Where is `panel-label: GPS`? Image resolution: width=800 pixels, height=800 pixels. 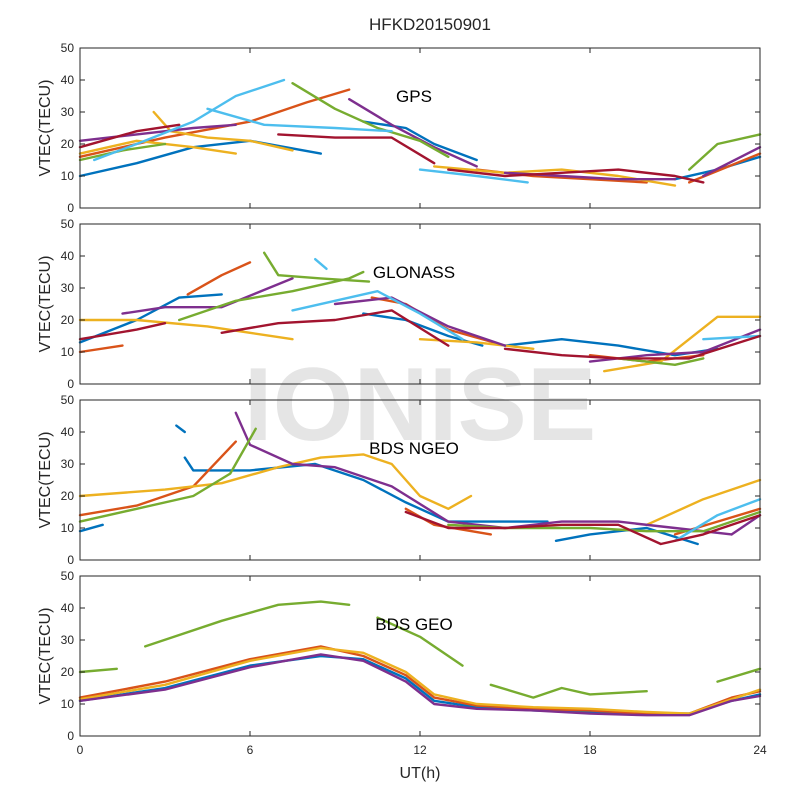
panel-label: GPS is located at coordinates (414, 96).